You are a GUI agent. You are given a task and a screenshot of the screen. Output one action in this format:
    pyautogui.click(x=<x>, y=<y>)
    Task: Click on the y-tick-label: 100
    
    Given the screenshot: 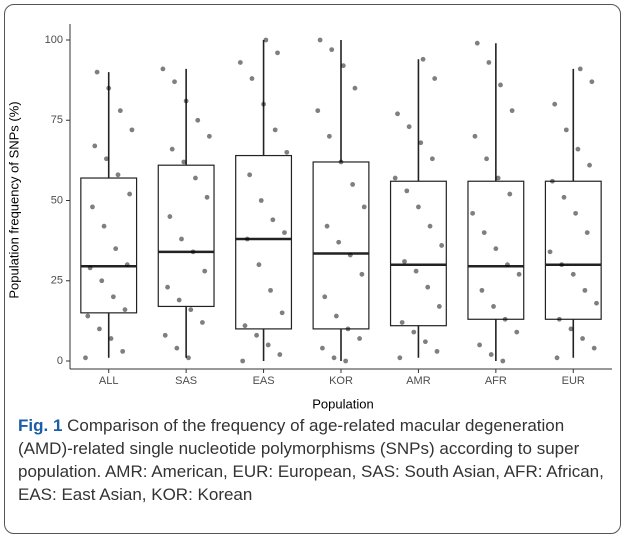 What is the action you would take?
    pyautogui.click(x=54, y=40)
    